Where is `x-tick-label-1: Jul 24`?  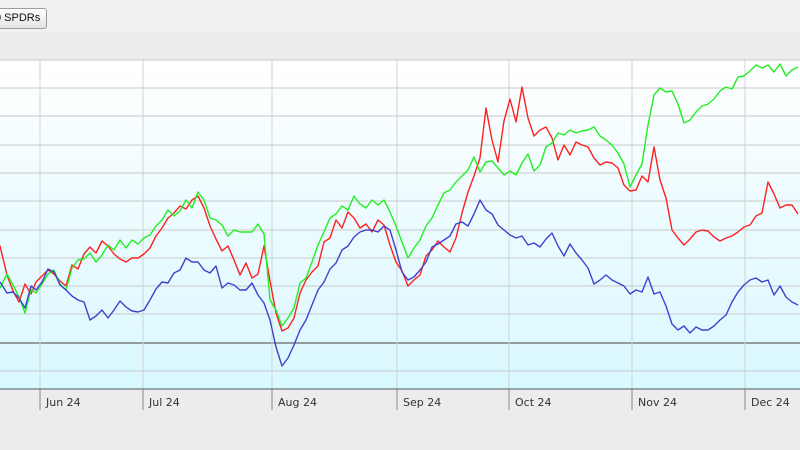 x-tick-label-1: Jul 24 is located at coordinates (164, 402).